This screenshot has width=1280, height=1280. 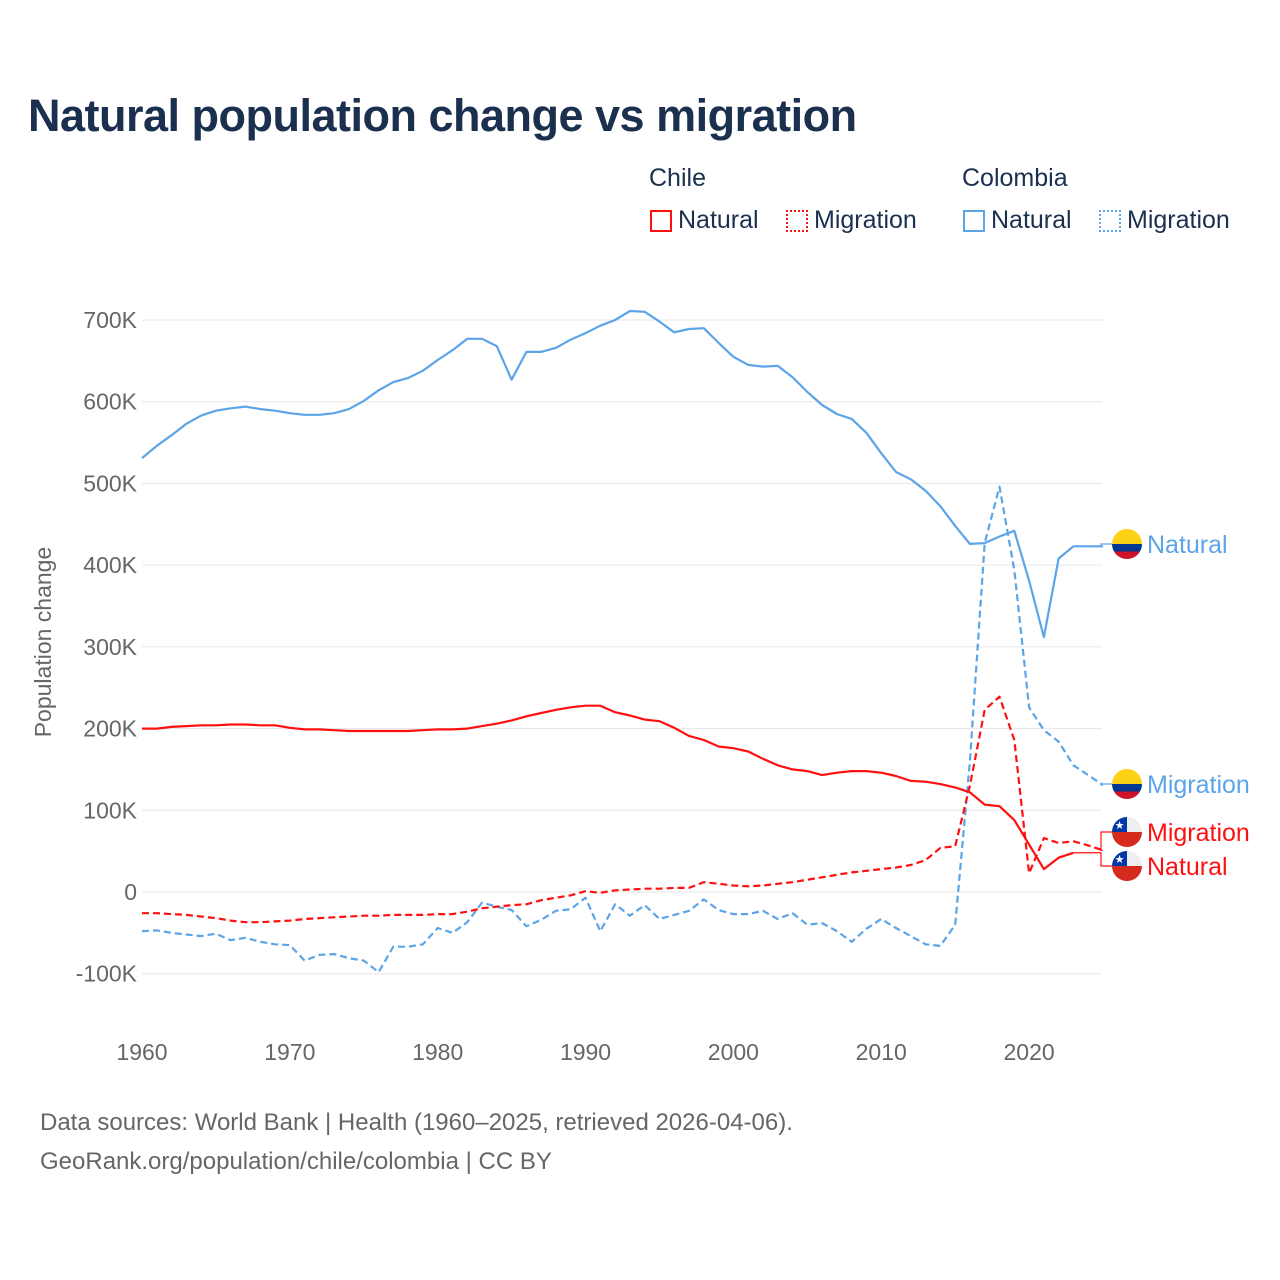 What do you see at coordinates (107, 974) in the screenshot?
I see `y-tick-label: -100K` at bounding box center [107, 974].